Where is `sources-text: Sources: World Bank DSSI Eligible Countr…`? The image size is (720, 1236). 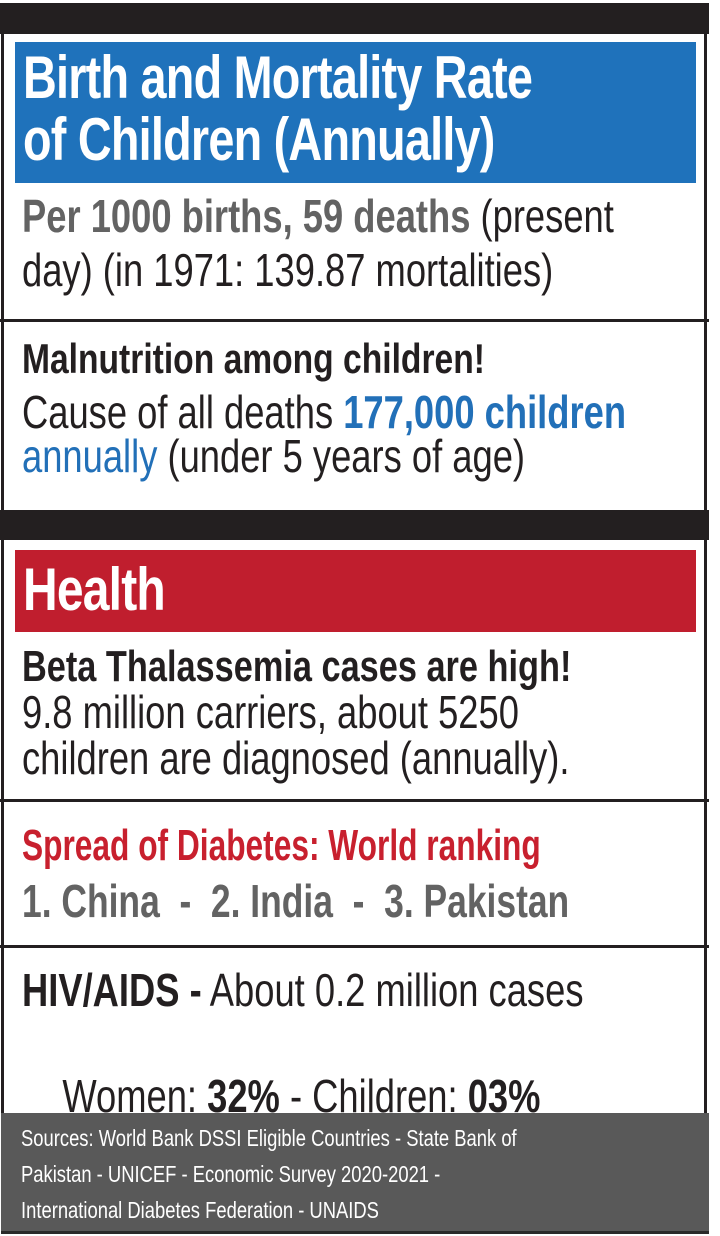
sources-text: Sources: World Bank DSSI Eligible Countr… is located at coordinates (331, 1174).